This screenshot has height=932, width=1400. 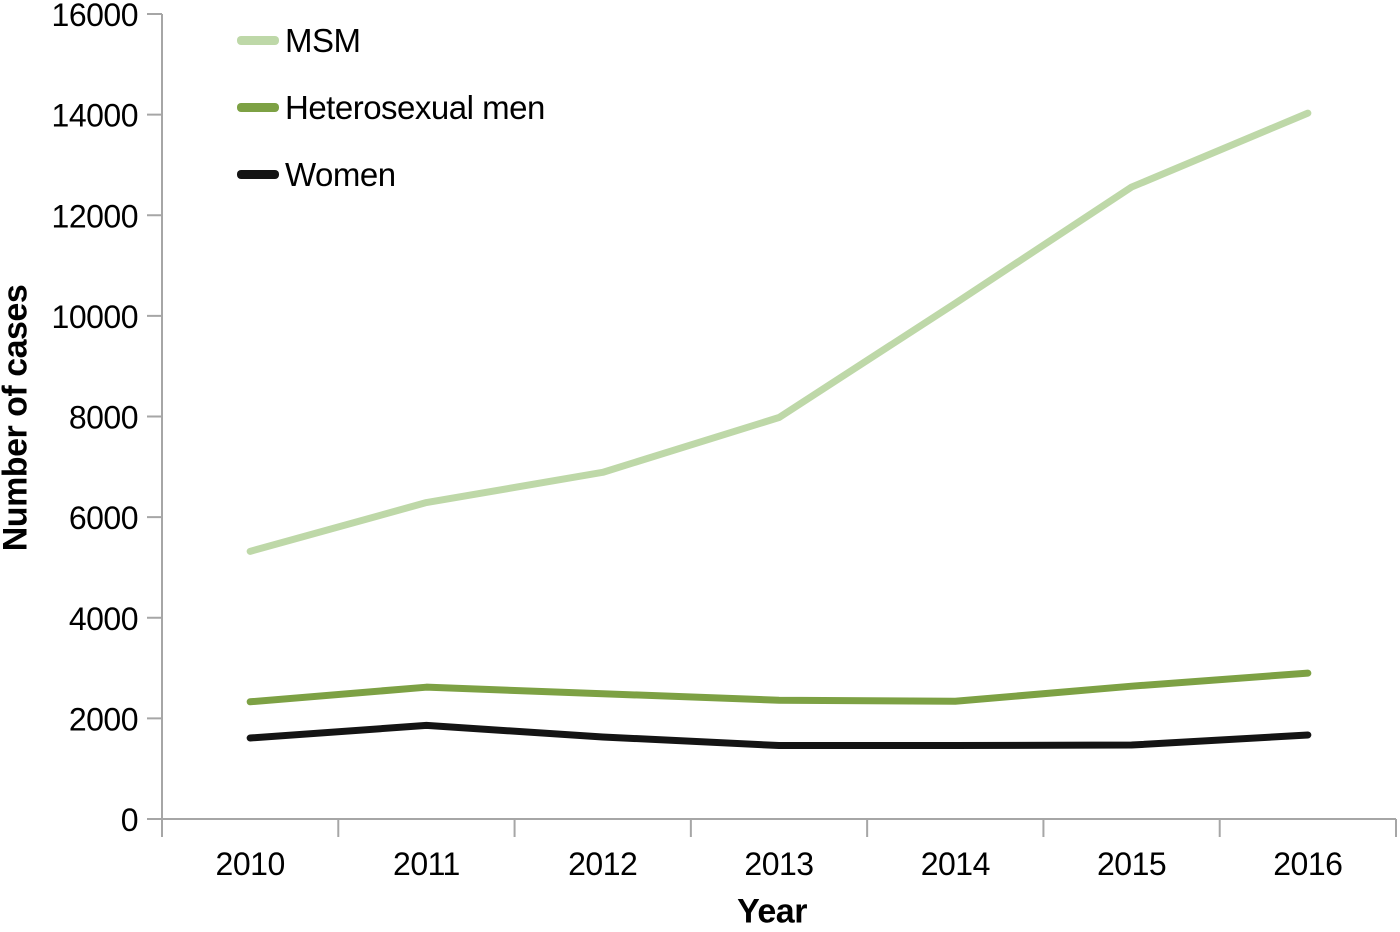 I want to click on legend: MSM Heterosexual men Women, so click(x=391, y=107).